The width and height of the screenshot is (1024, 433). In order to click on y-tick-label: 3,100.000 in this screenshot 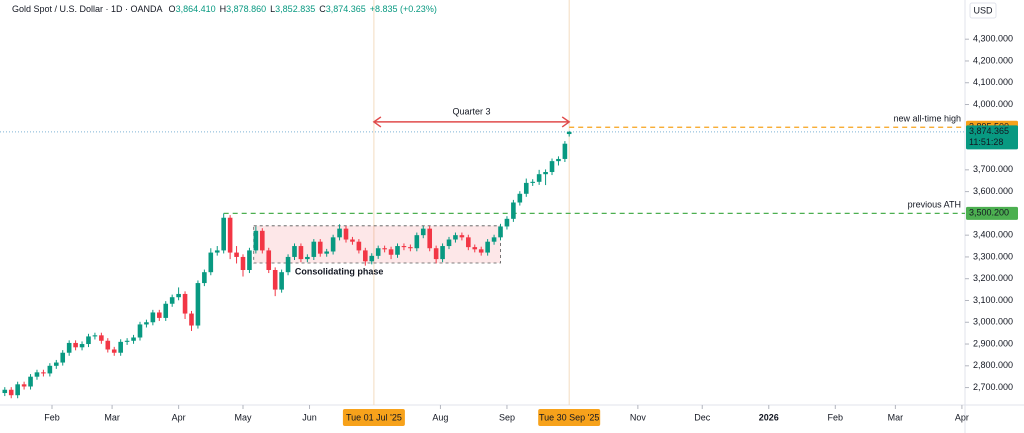, I will do `click(993, 300)`.